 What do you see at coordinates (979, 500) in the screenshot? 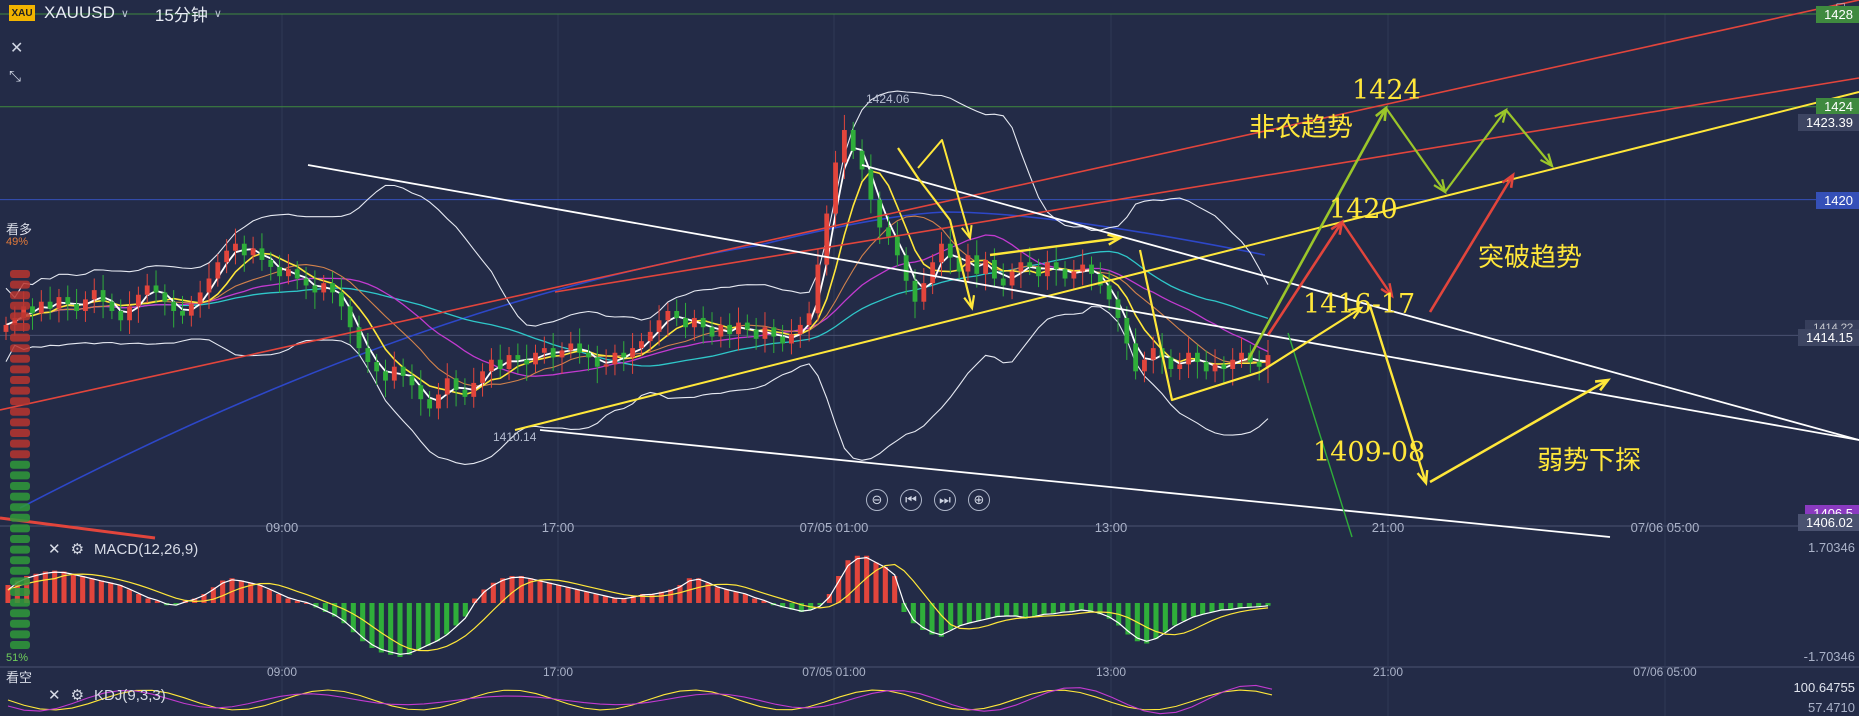
I see `zoom-in-button: ⊕` at bounding box center [979, 500].